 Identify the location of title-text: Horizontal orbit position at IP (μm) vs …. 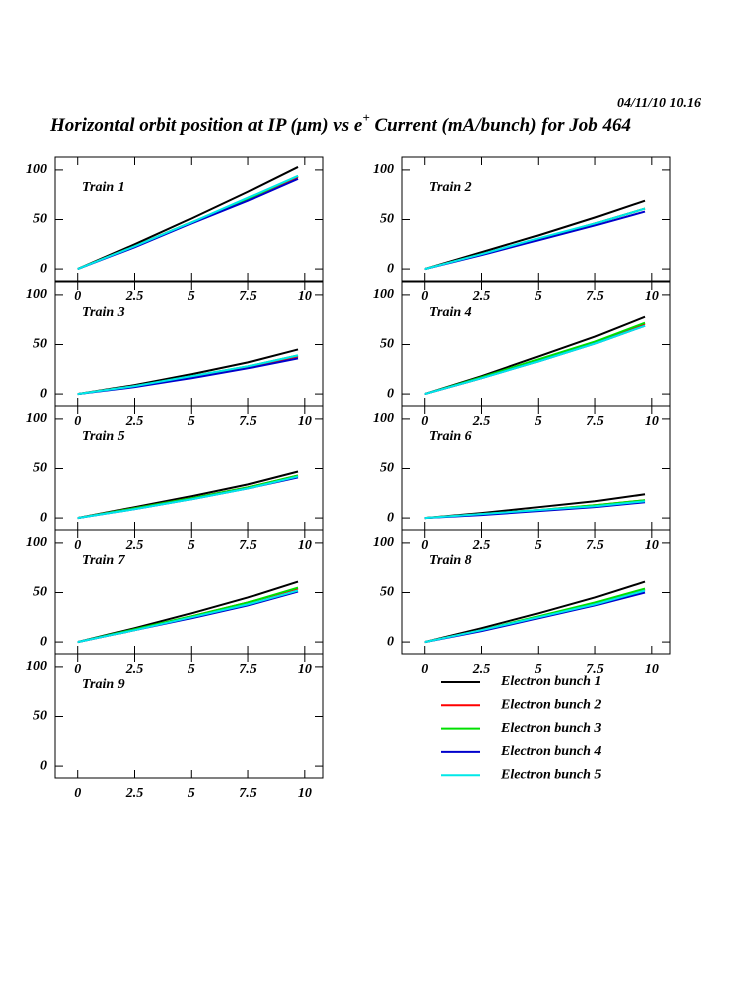
(206, 125).